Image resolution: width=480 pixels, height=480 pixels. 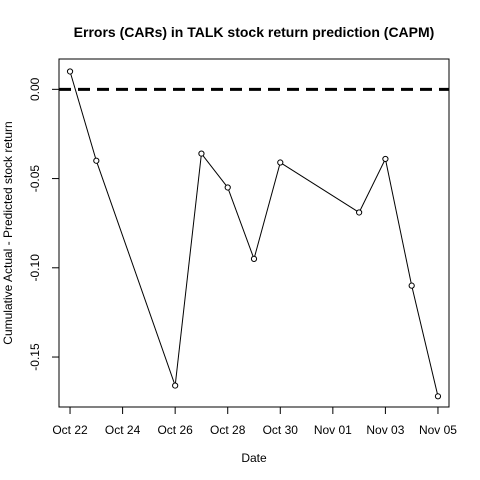 I want to click on x-tick-label: Oct 24, so click(x=123, y=430).